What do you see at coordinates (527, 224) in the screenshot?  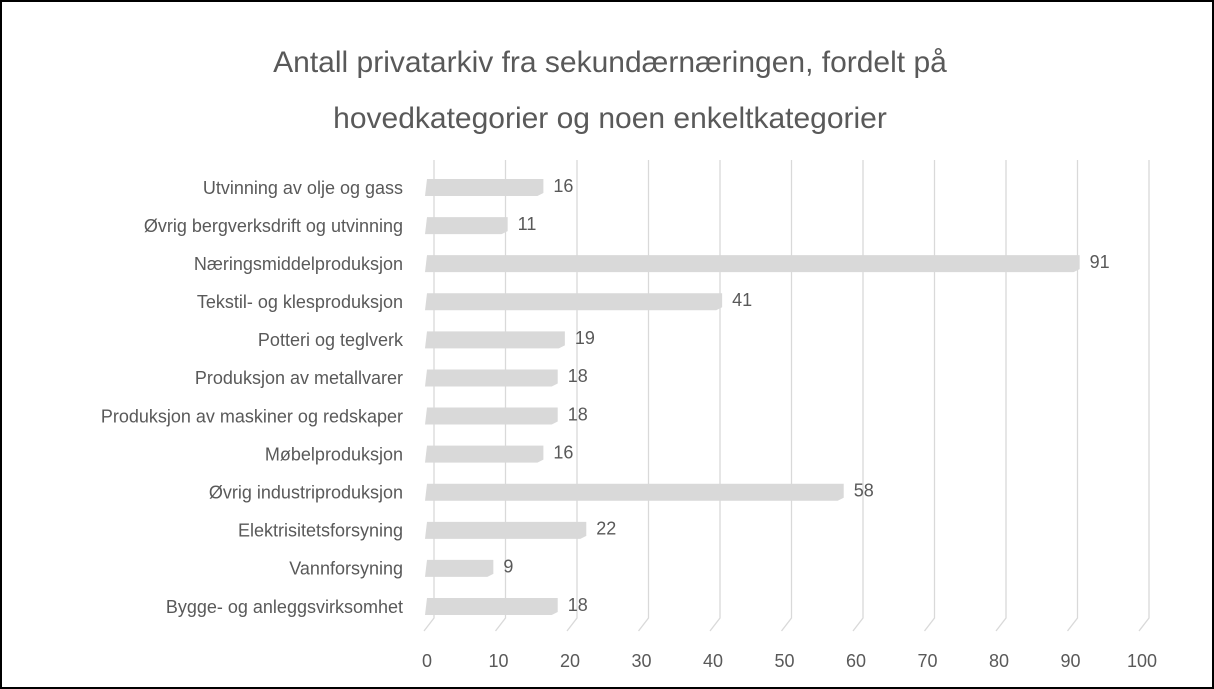 I see `data-label: 11` at bounding box center [527, 224].